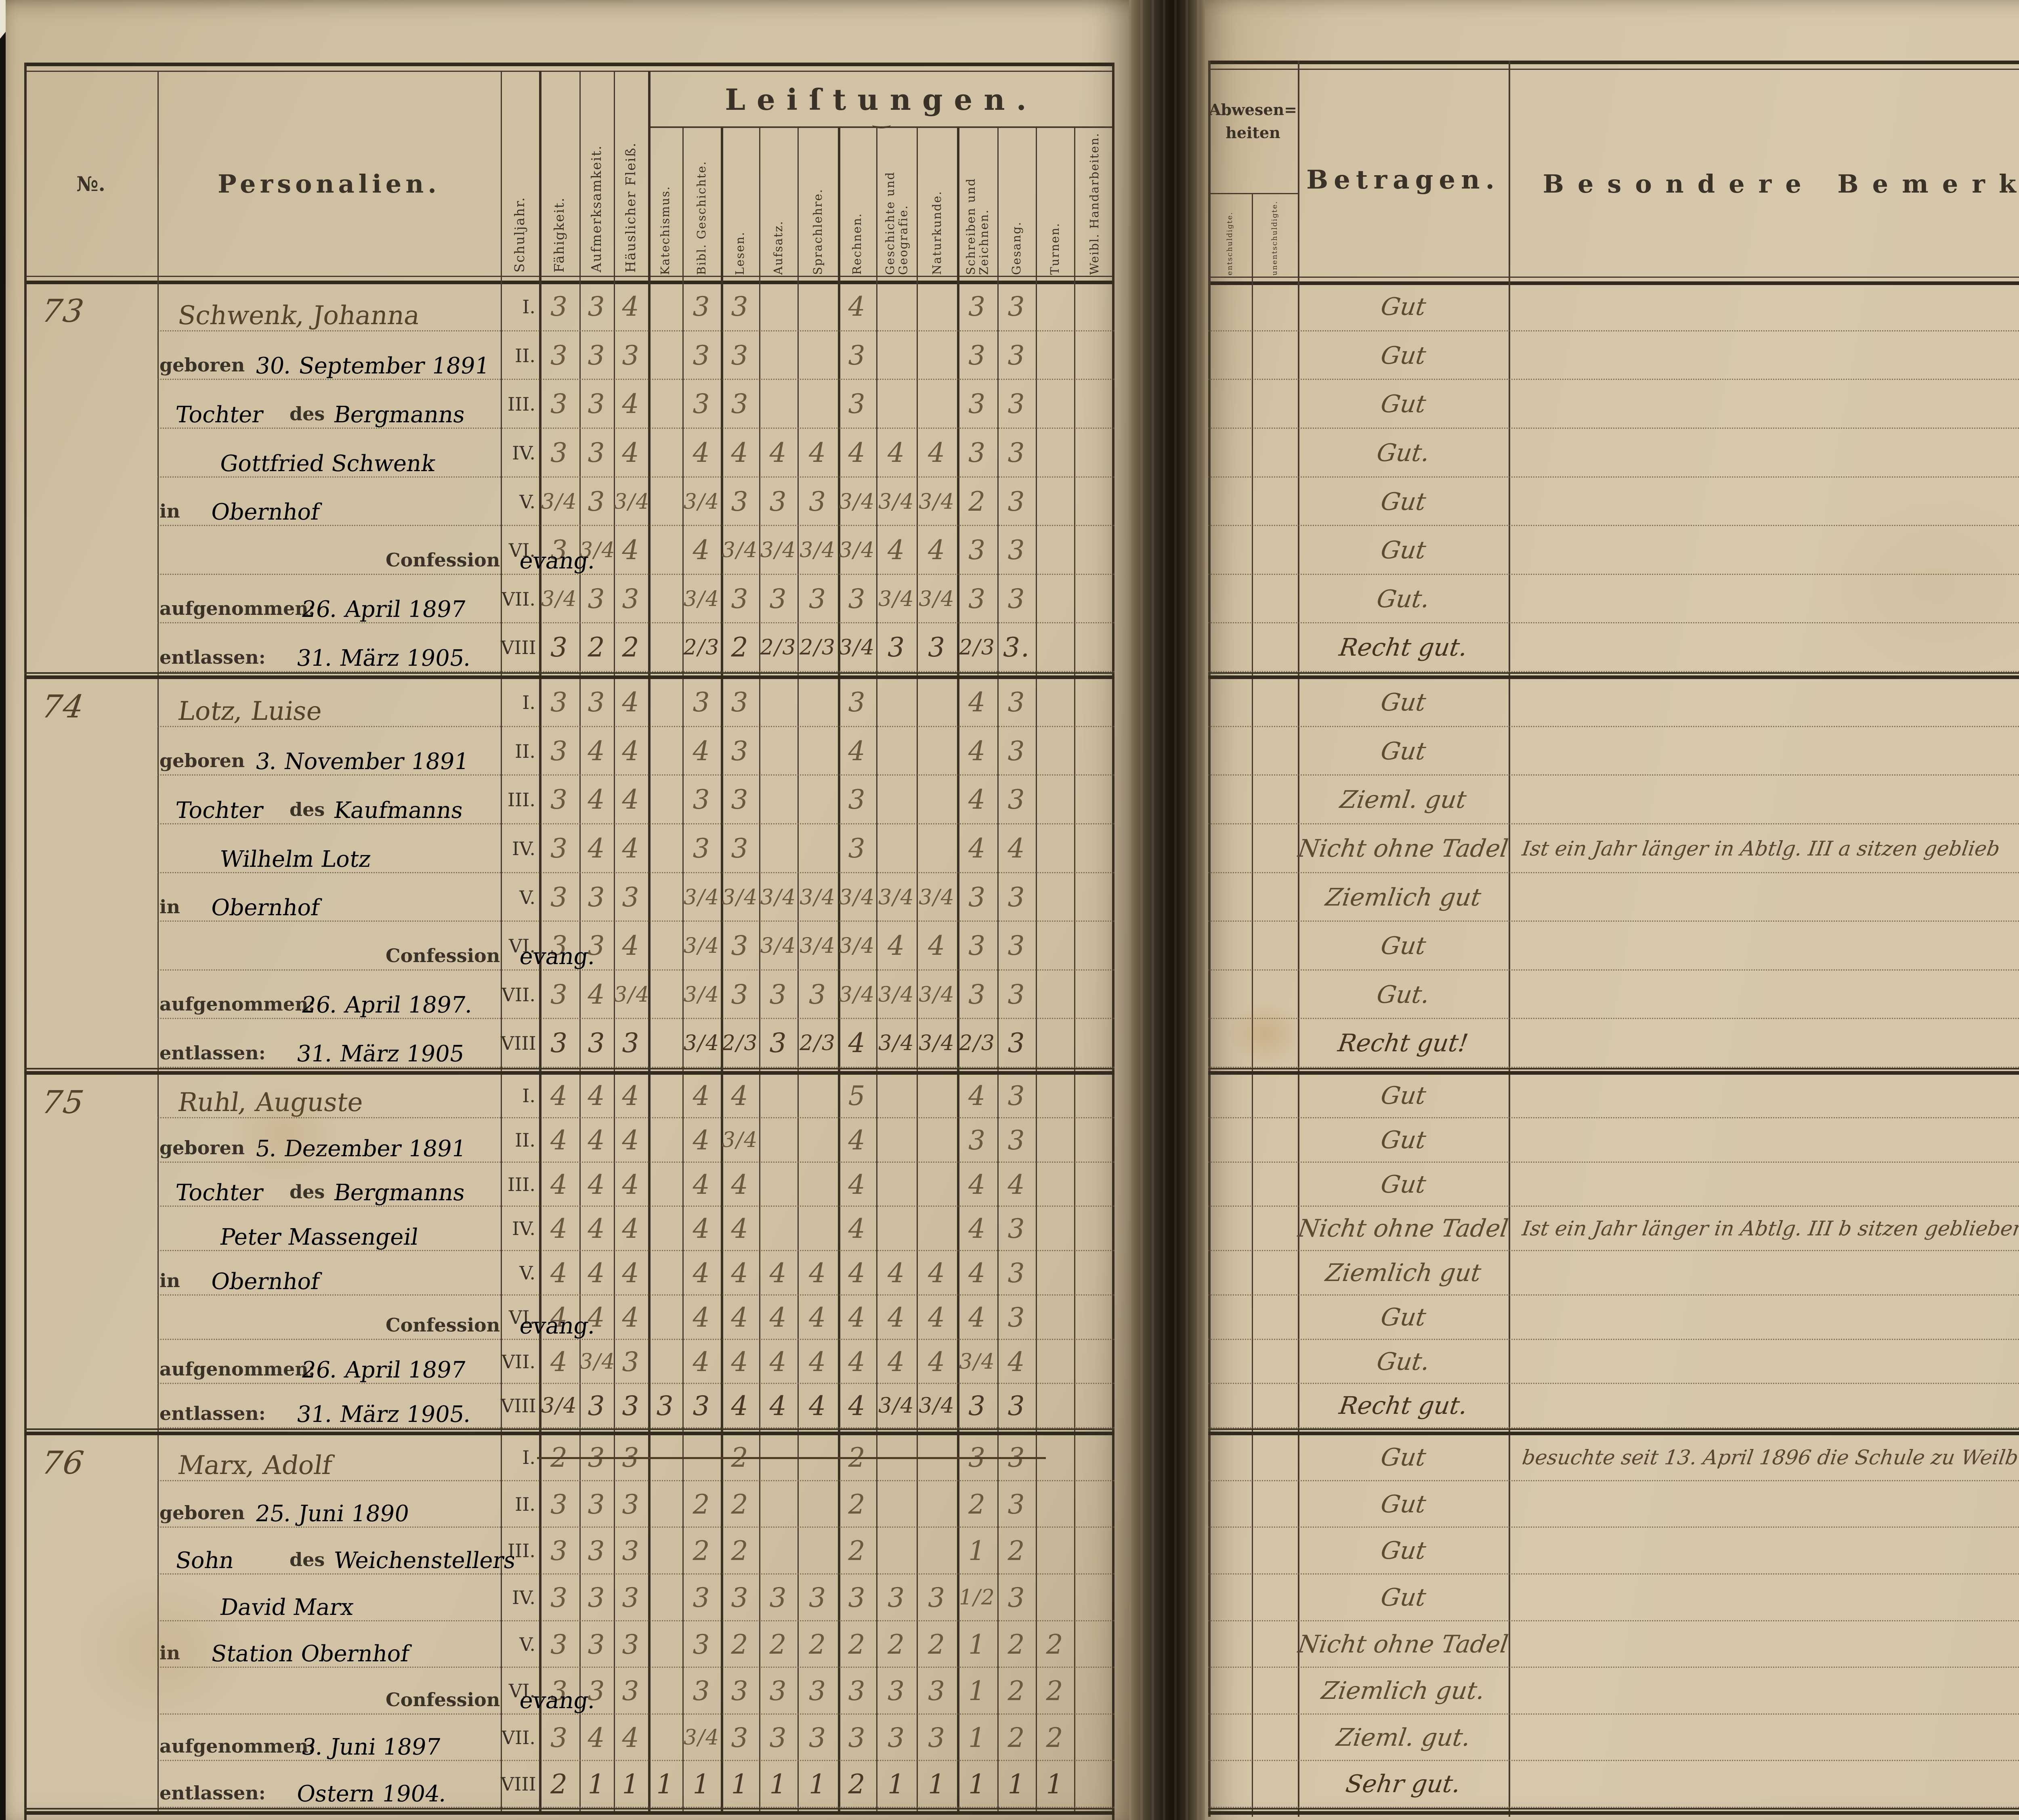 The height and width of the screenshot is (1820, 2019). I want to click on grade-value: 1, so click(740, 1784).